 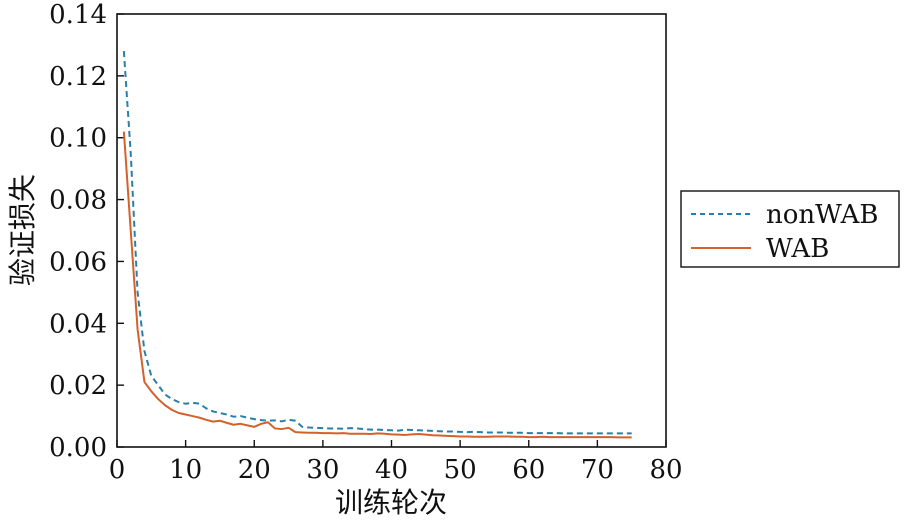 I want to click on legend: nonWAB WAB, so click(x=790, y=229).